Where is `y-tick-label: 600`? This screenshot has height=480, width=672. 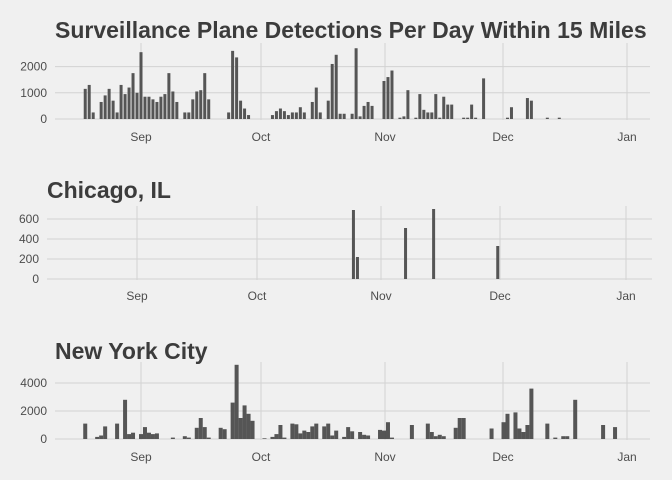
y-tick-label: 600 is located at coordinates (29, 219).